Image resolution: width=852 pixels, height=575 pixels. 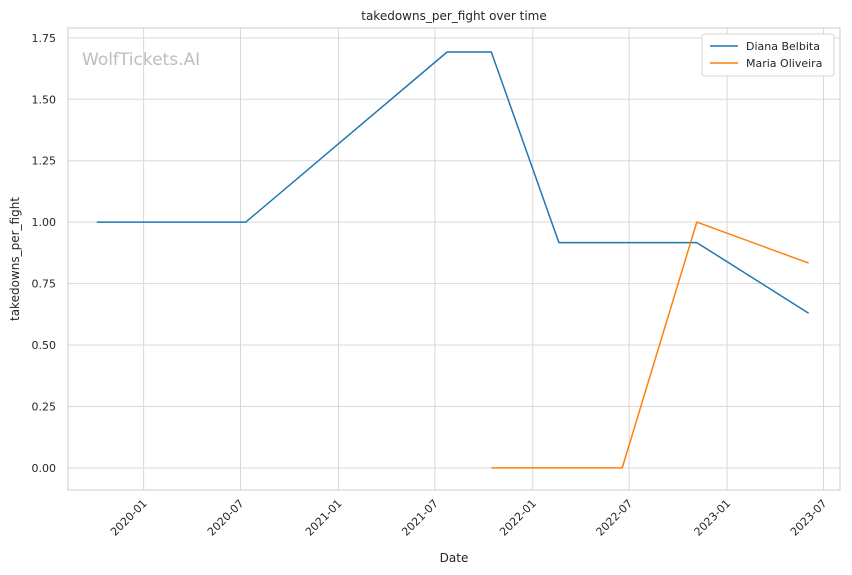 What do you see at coordinates (44, 468) in the screenshot?
I see `y-tick-label: 0.00` at bounding box center [44, 468].